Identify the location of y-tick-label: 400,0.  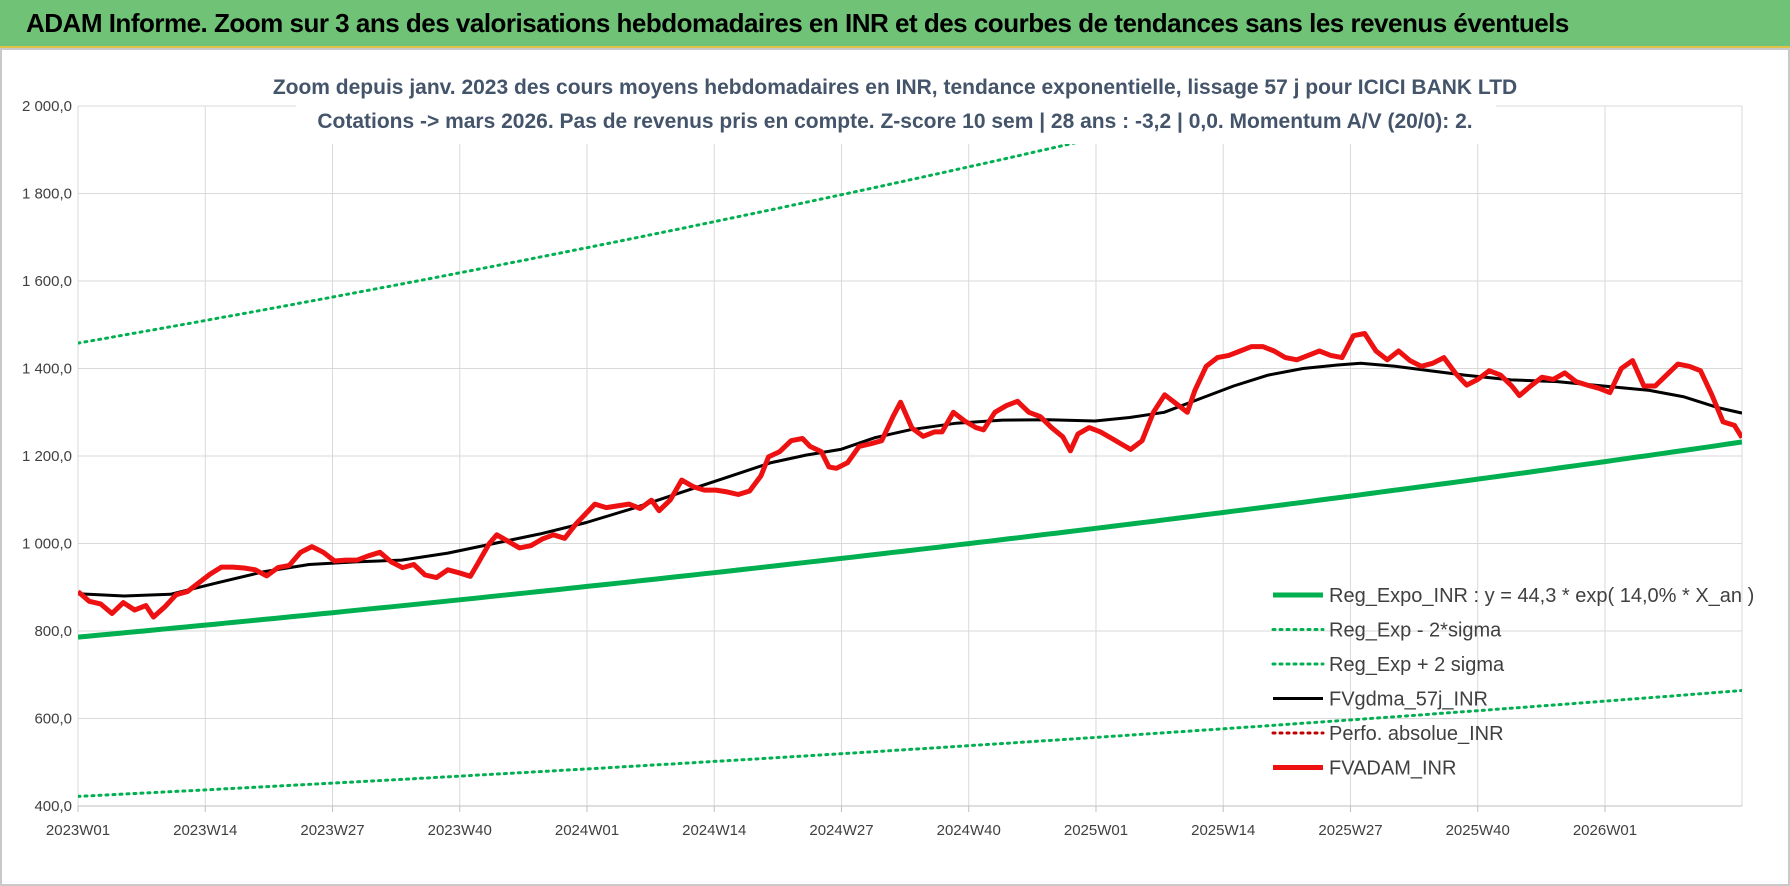
(53, 806).